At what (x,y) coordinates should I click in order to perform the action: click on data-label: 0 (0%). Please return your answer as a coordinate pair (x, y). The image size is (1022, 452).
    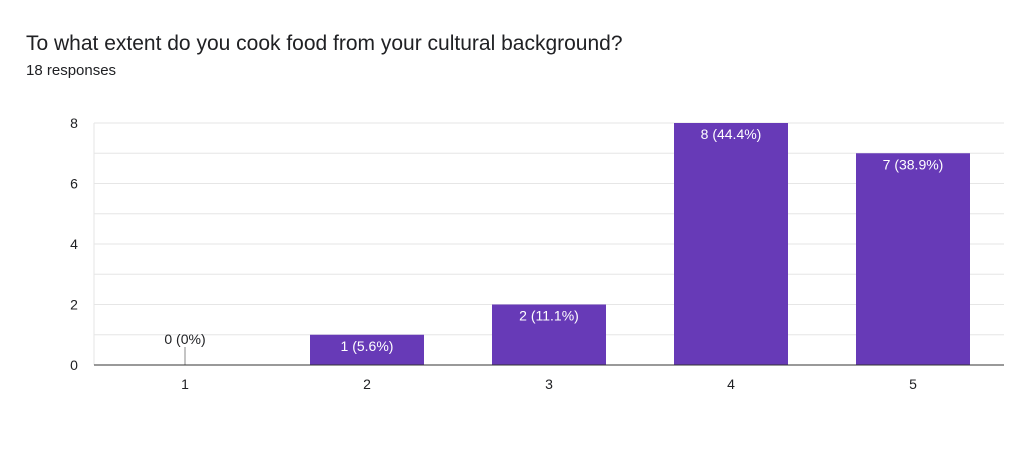
    Looking at the image, I should click on (184, 339).